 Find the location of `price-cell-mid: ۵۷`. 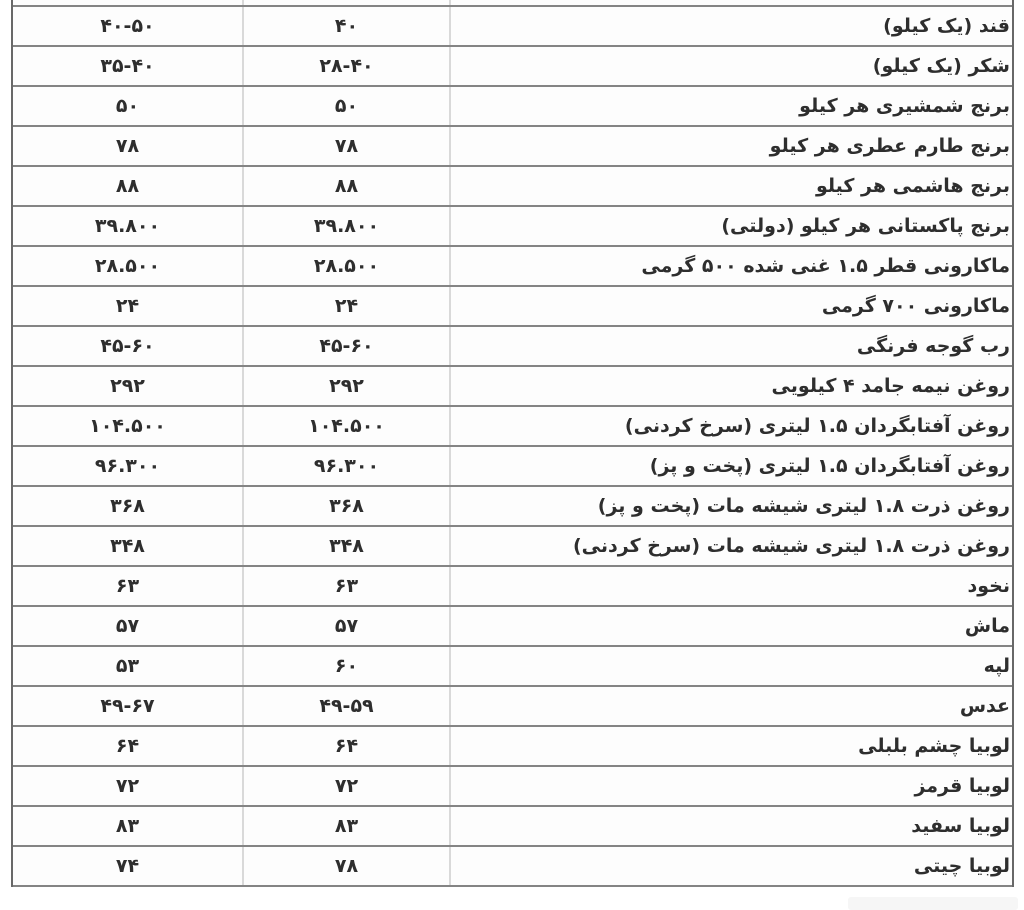

price-cell-mid: ۵۷ is located at coordinates (347, 626).